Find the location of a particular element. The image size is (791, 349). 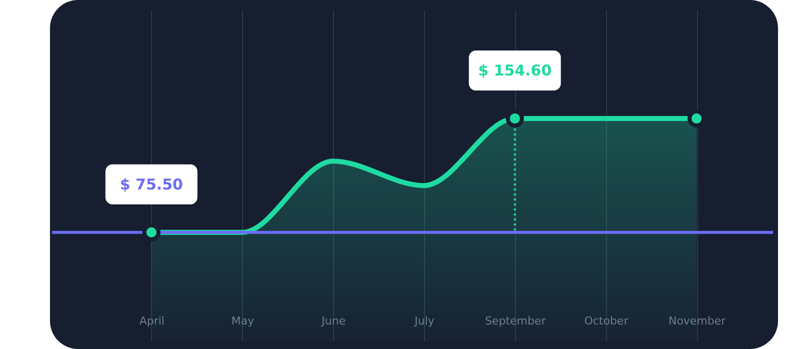

x-tick-label: June is located at coordinates (333, 321).